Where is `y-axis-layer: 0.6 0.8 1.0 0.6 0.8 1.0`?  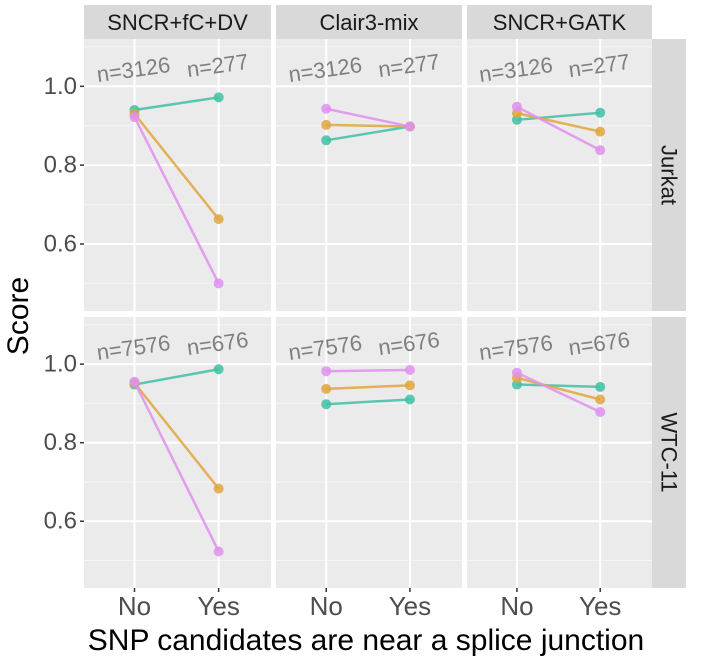
y-axis-layer: 0.6 0.8 1.0 0.6 0.8 1.0 is located at coordinates (64, 304).